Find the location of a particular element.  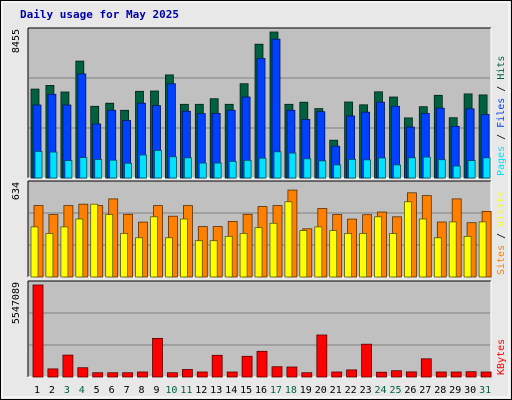

day-label: 18 is located at coordinates (291, 390).